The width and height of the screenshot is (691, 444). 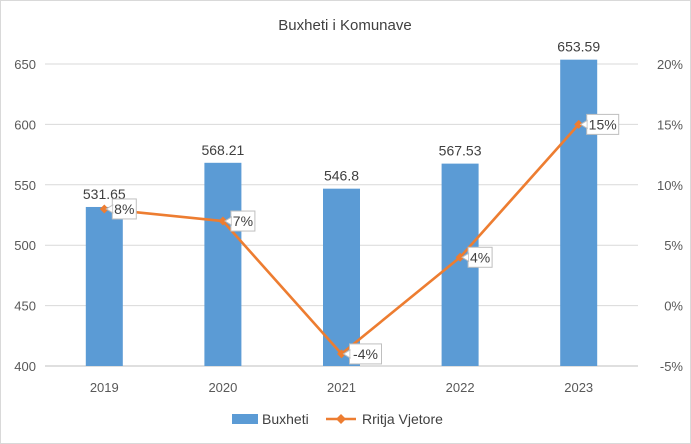 I want to click on bar-value-label: 568.21, so click(x=222, y=150).